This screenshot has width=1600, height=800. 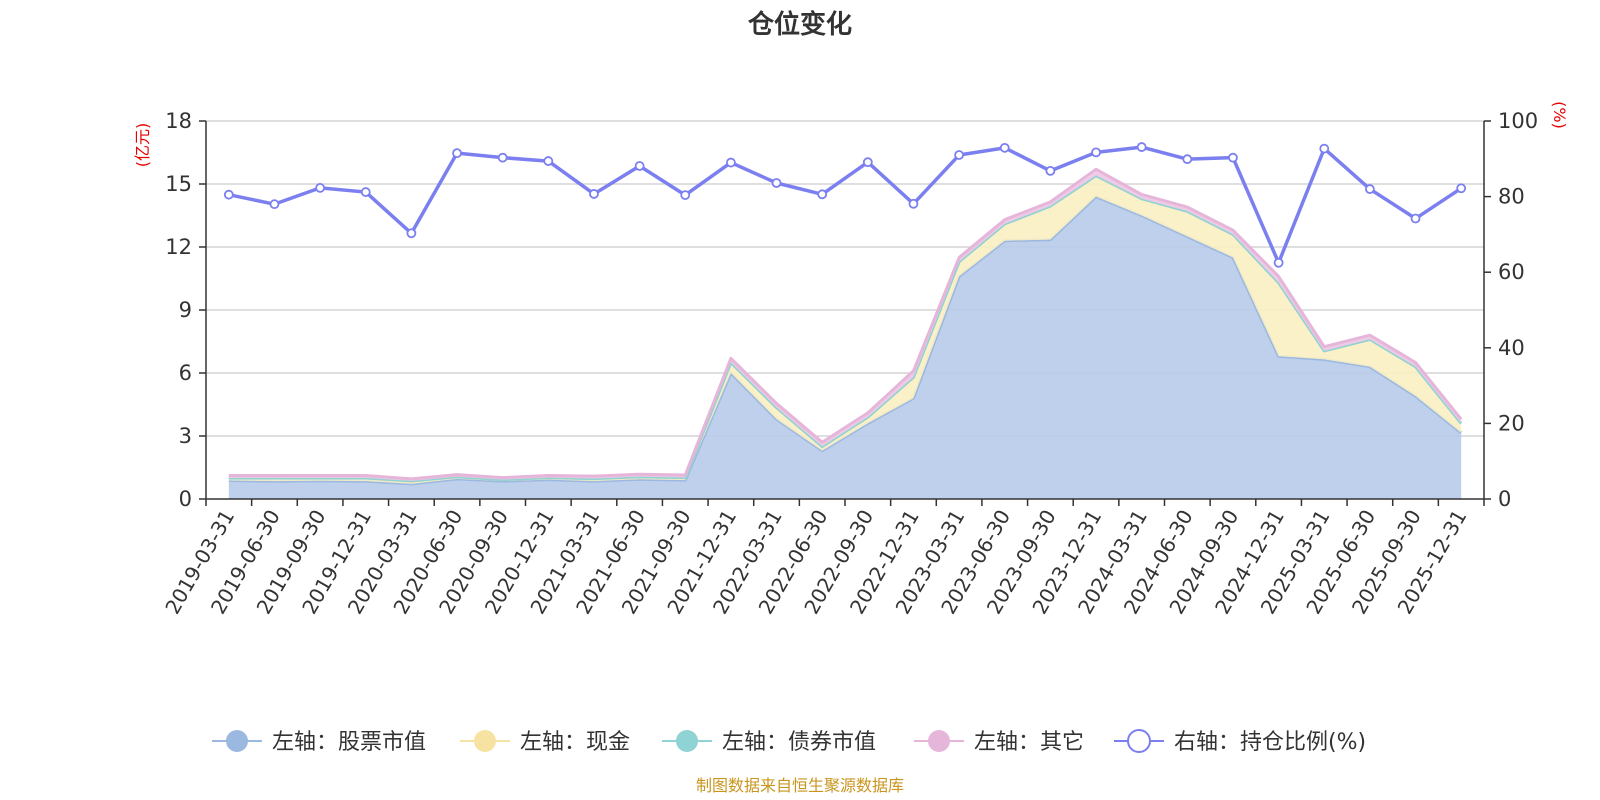 I want to click on left-tick-label: 6, so click(x=185, y=373).